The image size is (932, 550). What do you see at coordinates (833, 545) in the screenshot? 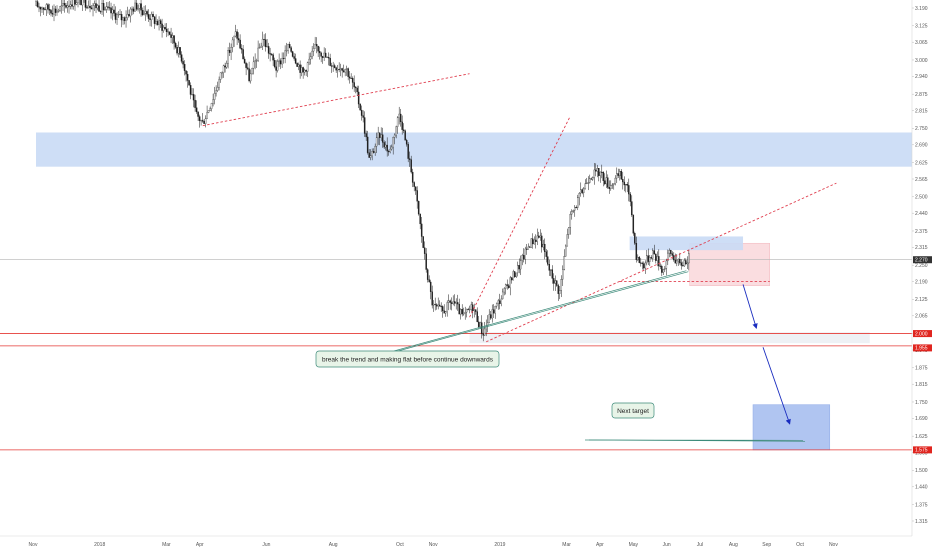
I see `x-tick-label: Nov` at bounding box center [833, 545].